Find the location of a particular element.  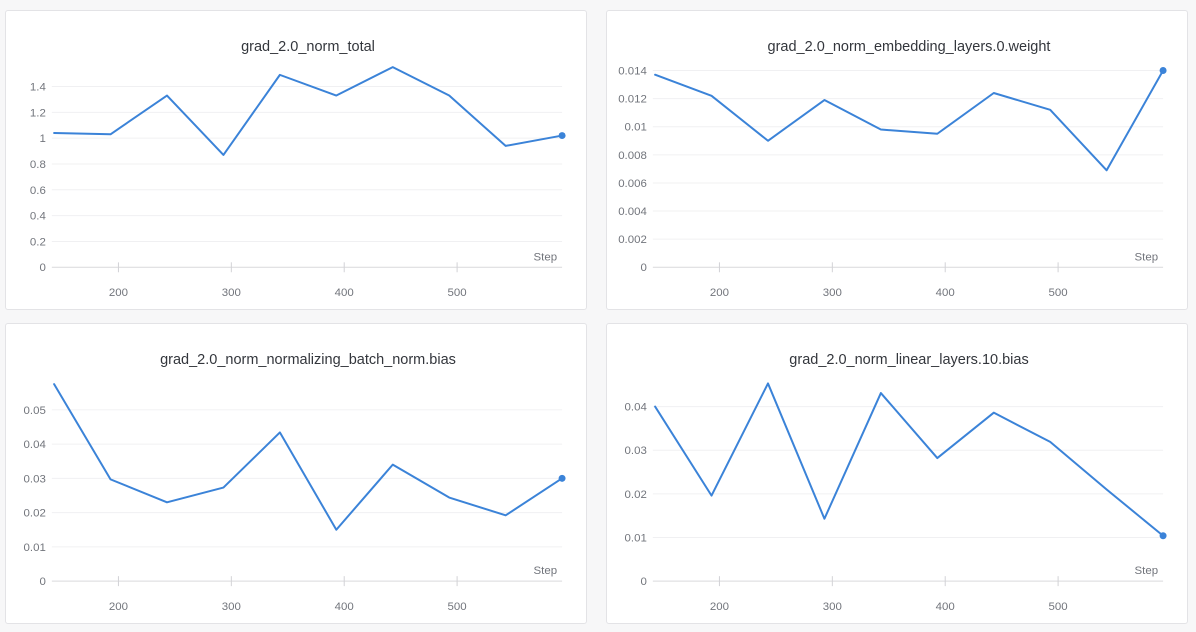

chart-title: grad_2.0_norm_embedding_layers.0.weight is located at coordinates (909, 47).